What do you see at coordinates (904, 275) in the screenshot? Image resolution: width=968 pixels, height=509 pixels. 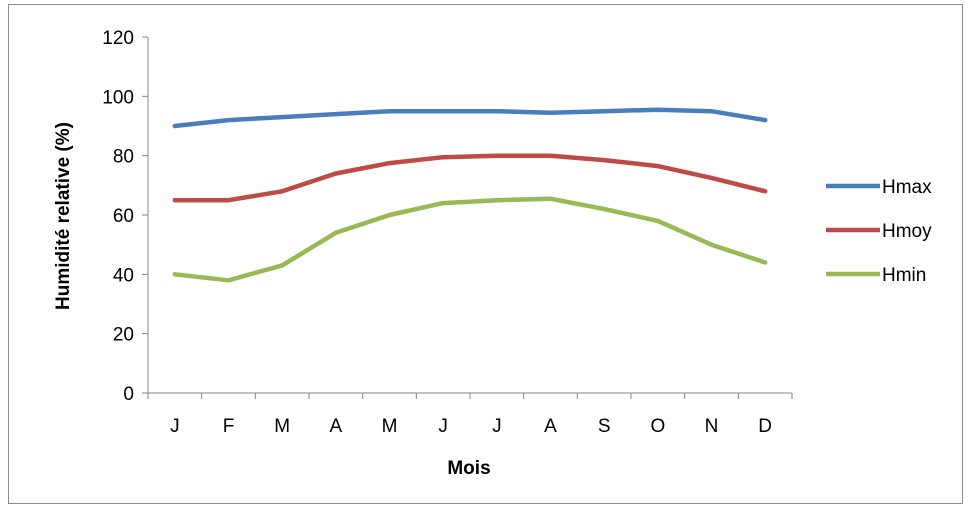 I see `legend-label-hmin: Hmin` at bounding box center [904, 275].